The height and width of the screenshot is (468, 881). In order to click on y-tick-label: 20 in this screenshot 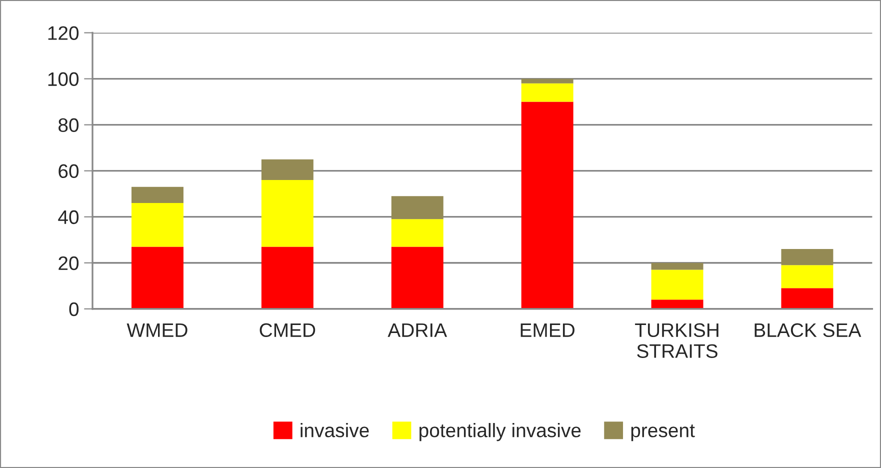, I will do `click(68, 263)`.